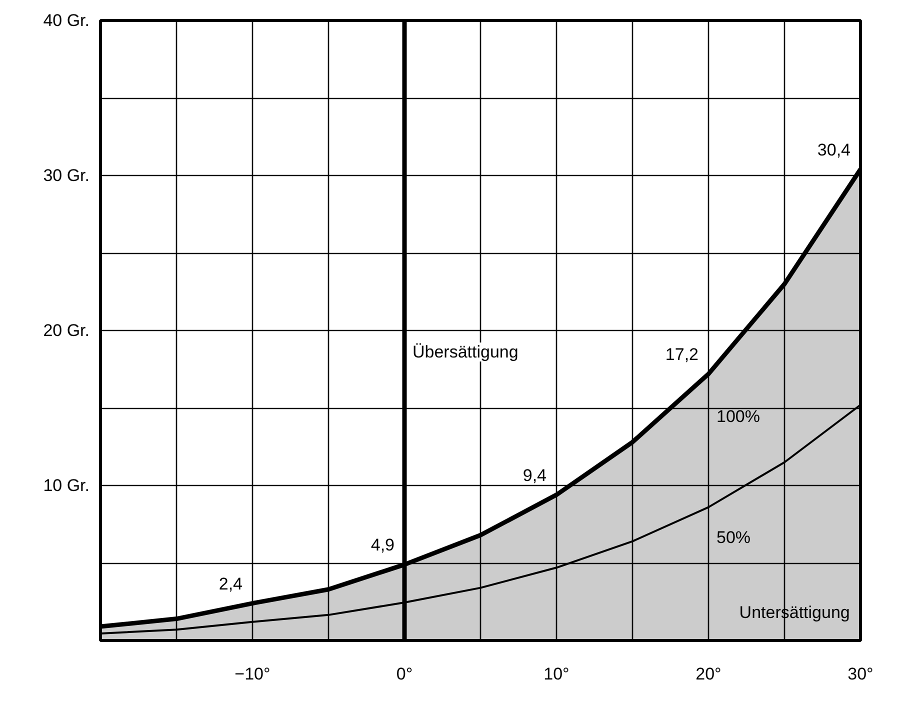 The height and width of the screenshot is (711, 916). What do you see at coordinates (861, 674) in the screenshot?
I see `x-tick-label: 30°` at bounding box center [861, 674].